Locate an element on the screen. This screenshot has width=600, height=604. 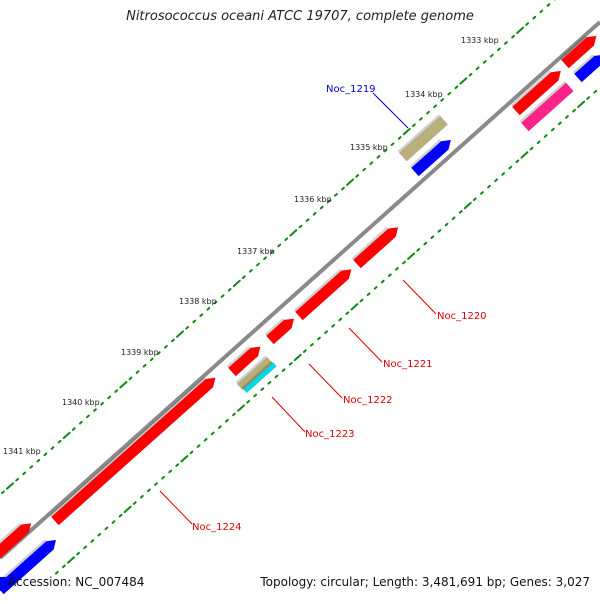
gene-label-noc-1224: Noc_1224 is located at coordinates (217, 527).